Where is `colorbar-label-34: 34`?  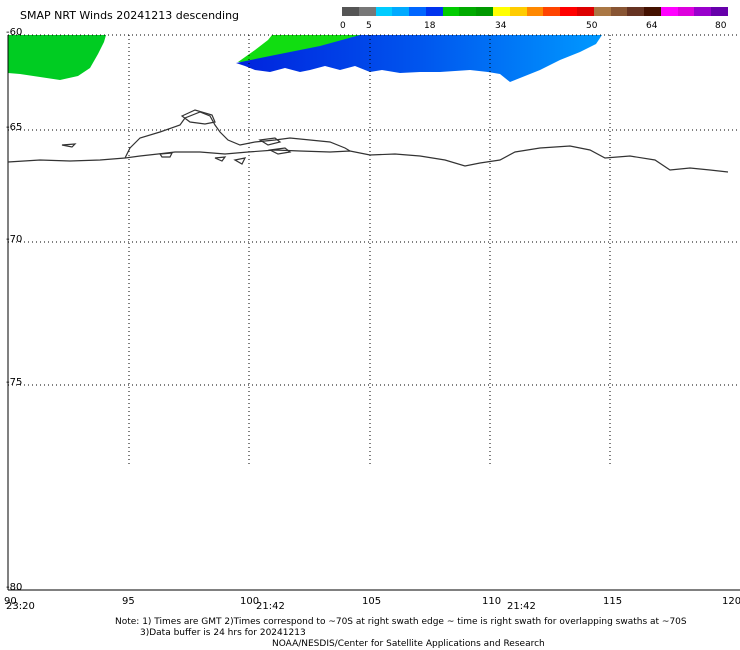
colorbar-label-34: 34 is located at coordinates (501, 26).